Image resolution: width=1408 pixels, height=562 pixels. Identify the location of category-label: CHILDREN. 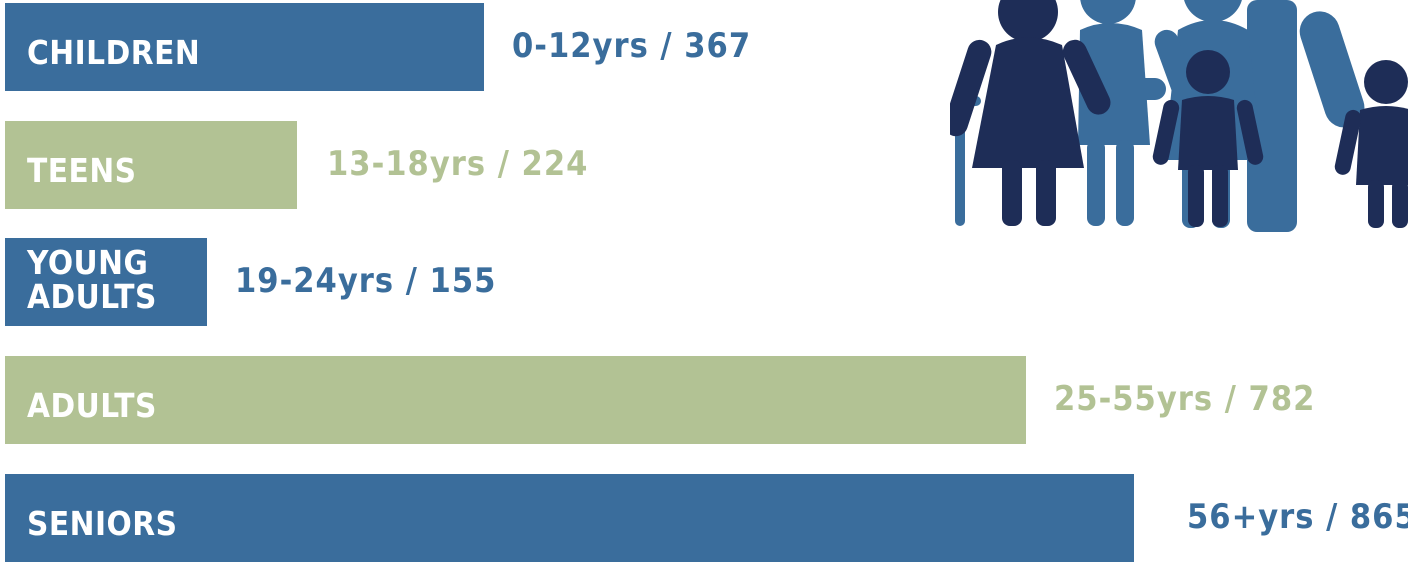
(114, 52).